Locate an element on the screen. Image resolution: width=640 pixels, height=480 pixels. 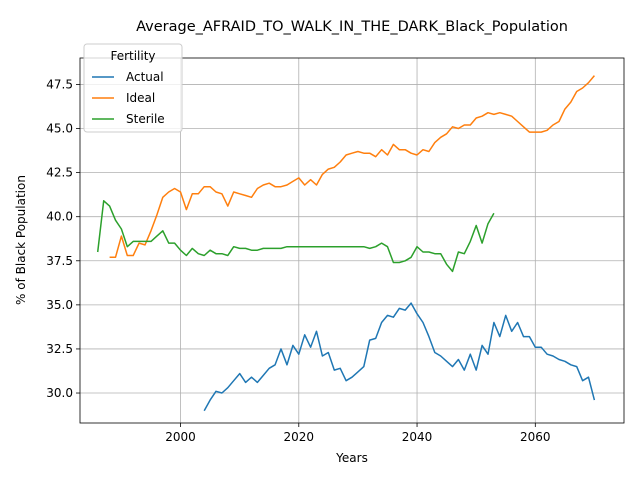
x-axis-ticks: 2000 2020 2040 2060 is located at coordinates (357, 433).